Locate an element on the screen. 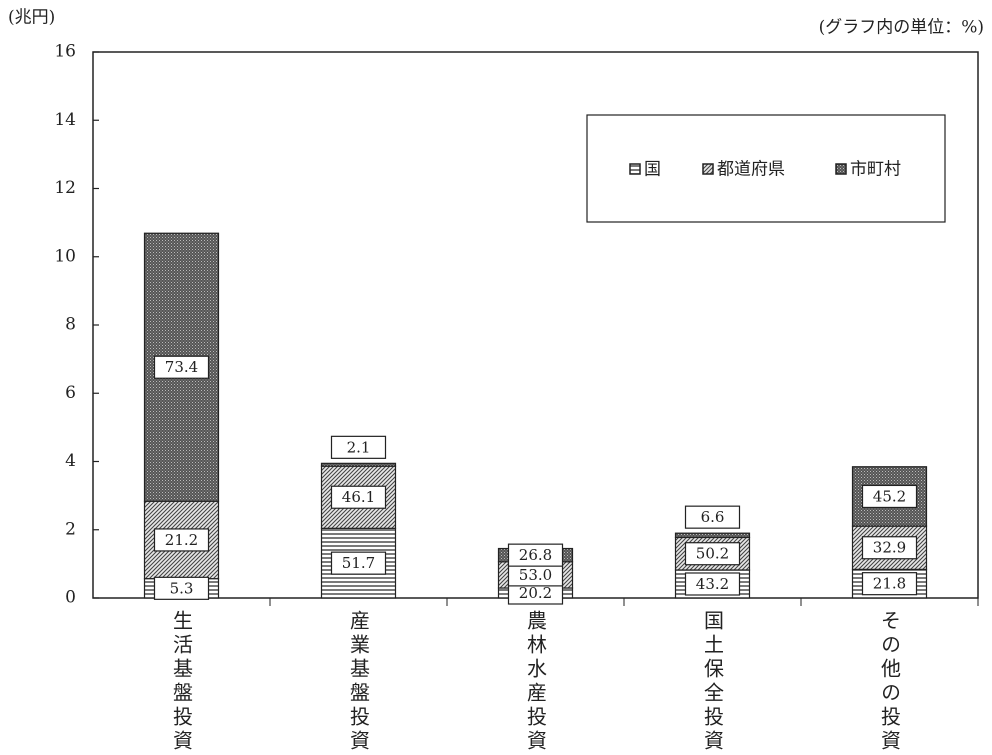  y-tick-label: 16 is located at coordinates (65, 52).